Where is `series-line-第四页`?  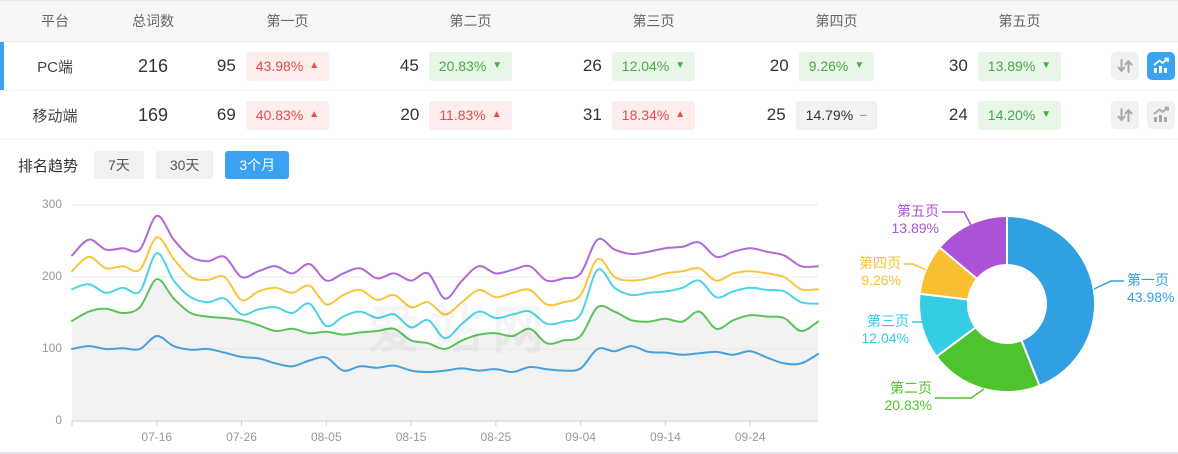 series-line-第四页 is located at coordinates (445, 276).